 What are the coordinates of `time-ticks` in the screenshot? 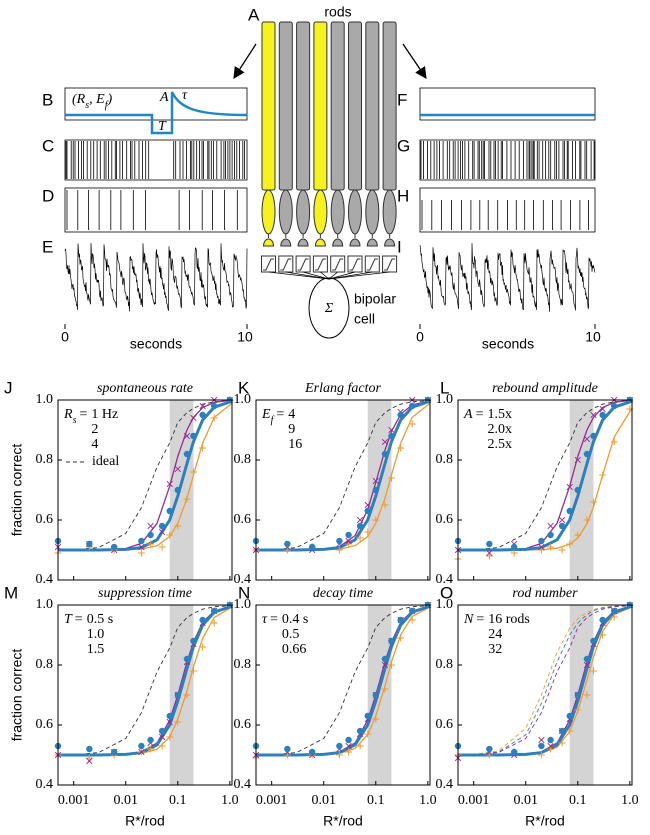 It's located at (507, 326).